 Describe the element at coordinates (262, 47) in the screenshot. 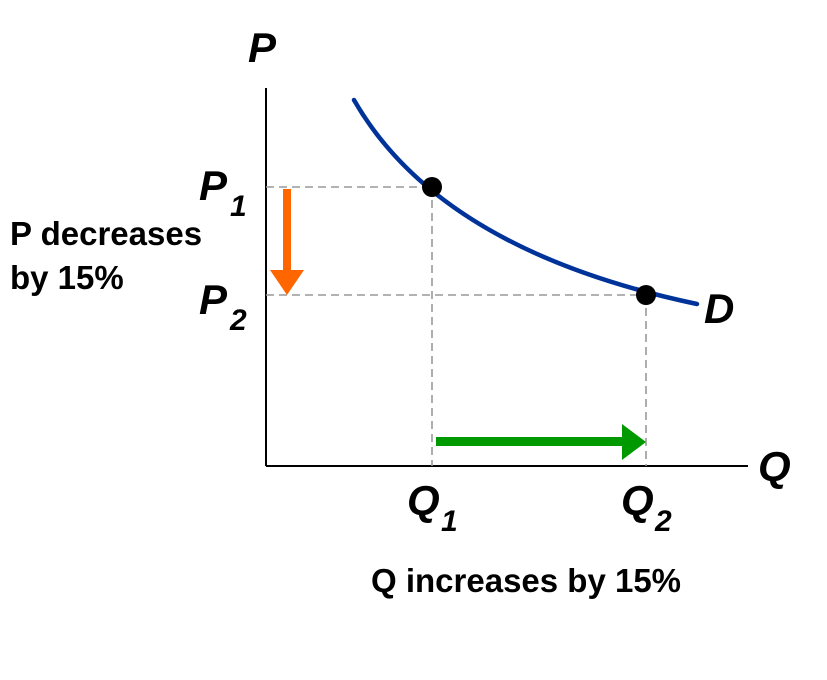

I see `y-axis-label: P` at that location.